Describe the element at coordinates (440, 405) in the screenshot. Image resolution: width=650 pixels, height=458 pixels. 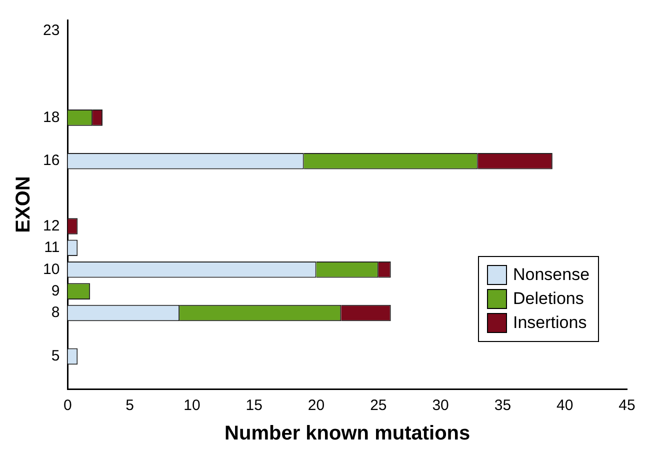
I see `x-tick-label: 30` at that location.